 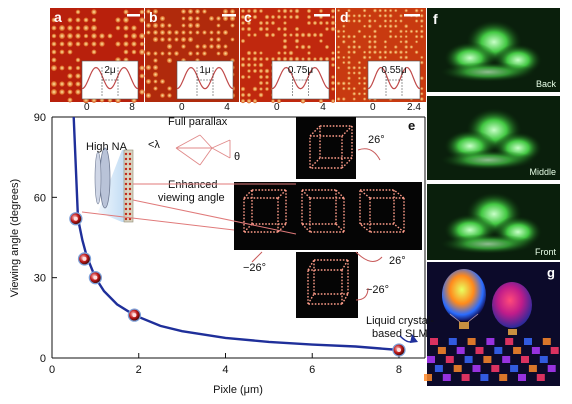 I want to click on panel-d-scale-bar, so click(x=412, y=15).